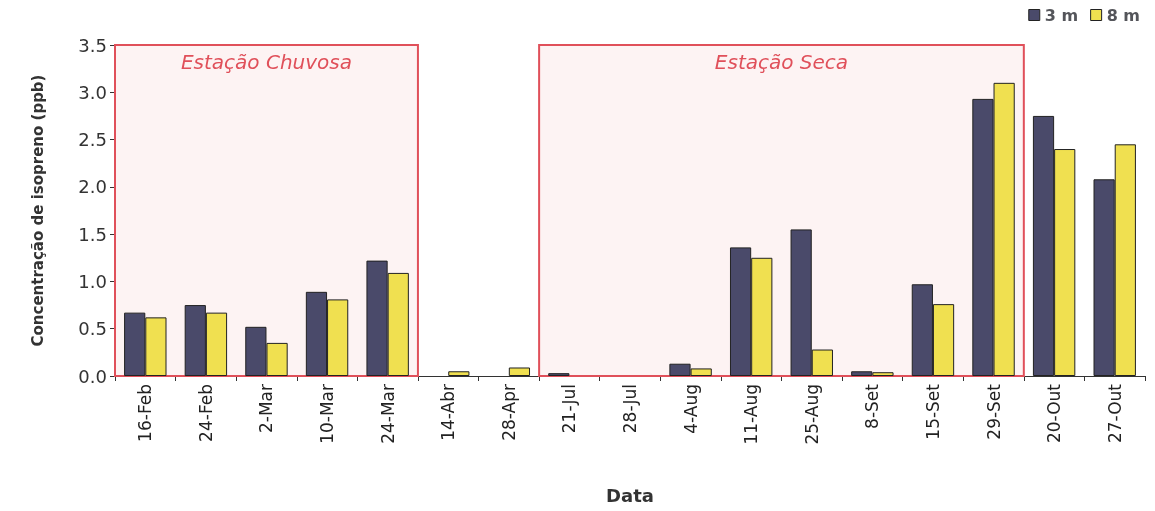 Image resolution: width=1155 pixels, height=511 pixels. I want to click on x-tick-label: 10-Mar, so click(327, 413).